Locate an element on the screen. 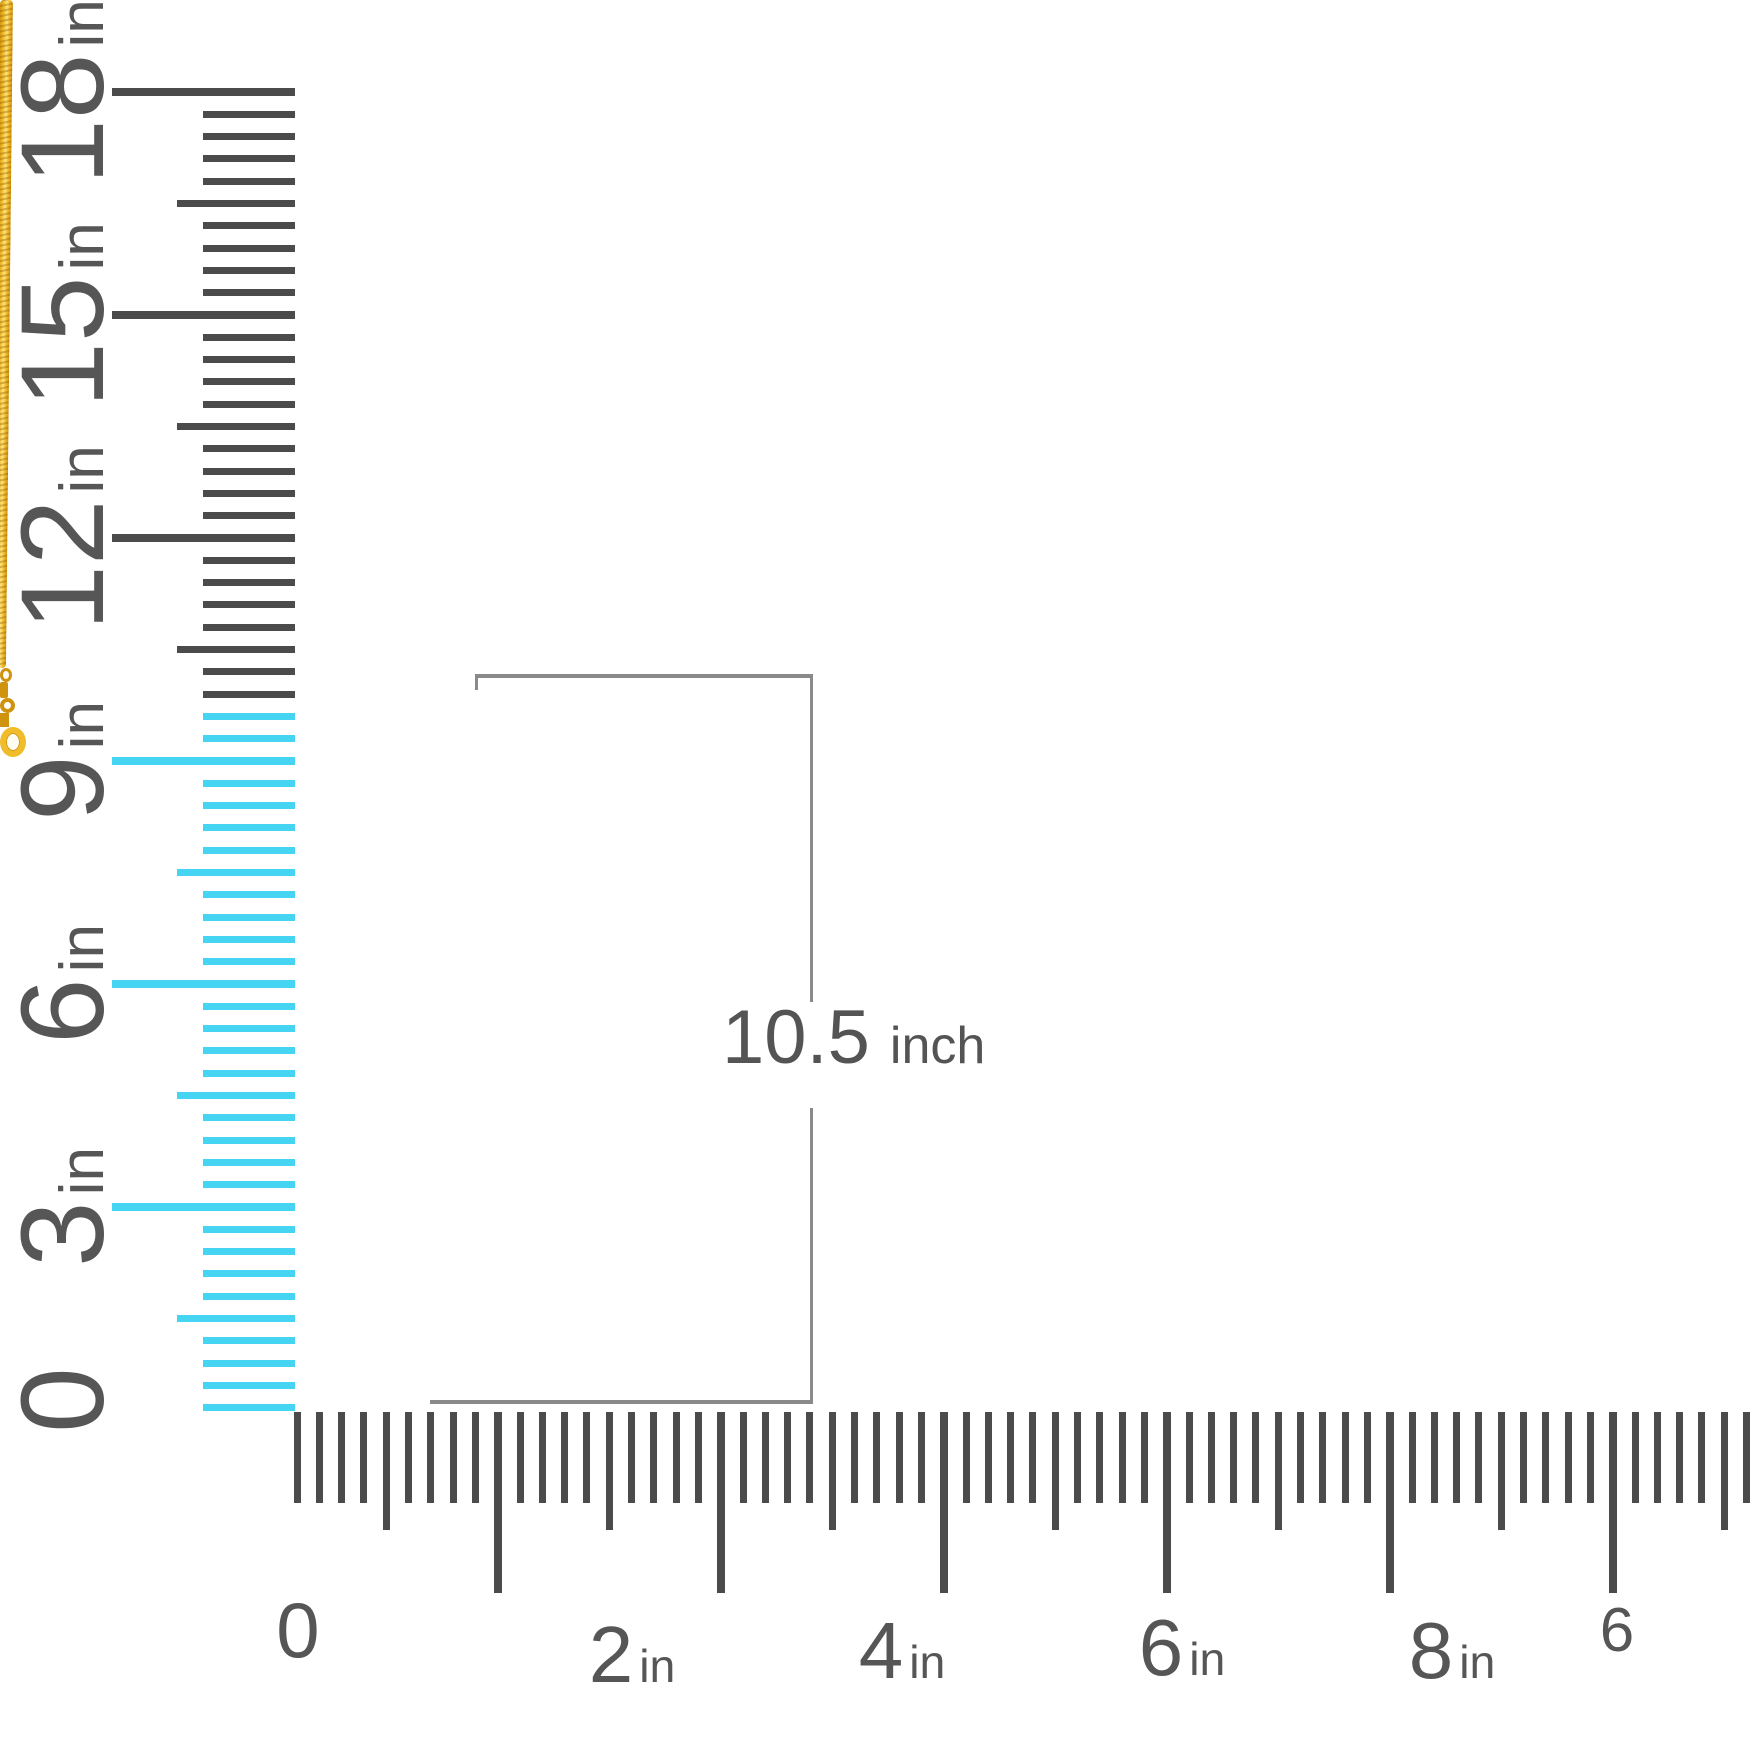  h-ruler-label: 6 in is located at coordinates (1182, 1648).